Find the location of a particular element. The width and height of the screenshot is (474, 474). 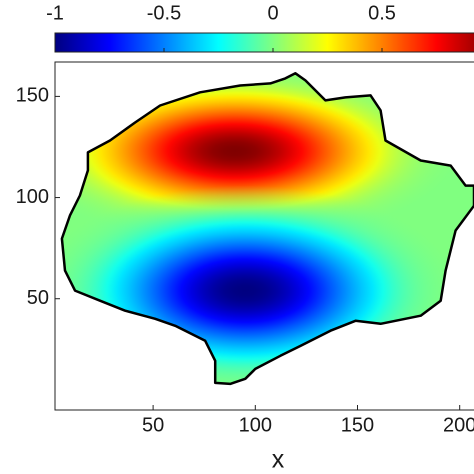

x-tick-label: 50 is located at coordinates (153, 425).